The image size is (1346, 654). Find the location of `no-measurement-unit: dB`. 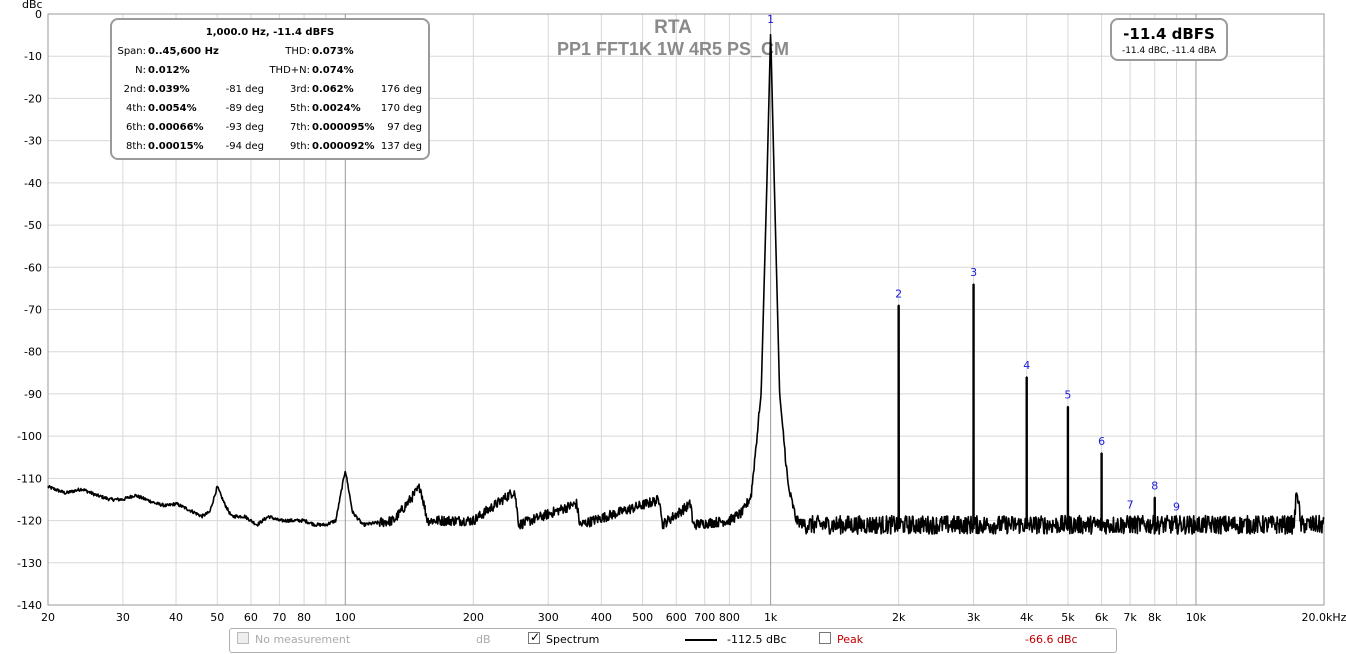

no-measurement-unit: dB is located at coordinates (483, 639).